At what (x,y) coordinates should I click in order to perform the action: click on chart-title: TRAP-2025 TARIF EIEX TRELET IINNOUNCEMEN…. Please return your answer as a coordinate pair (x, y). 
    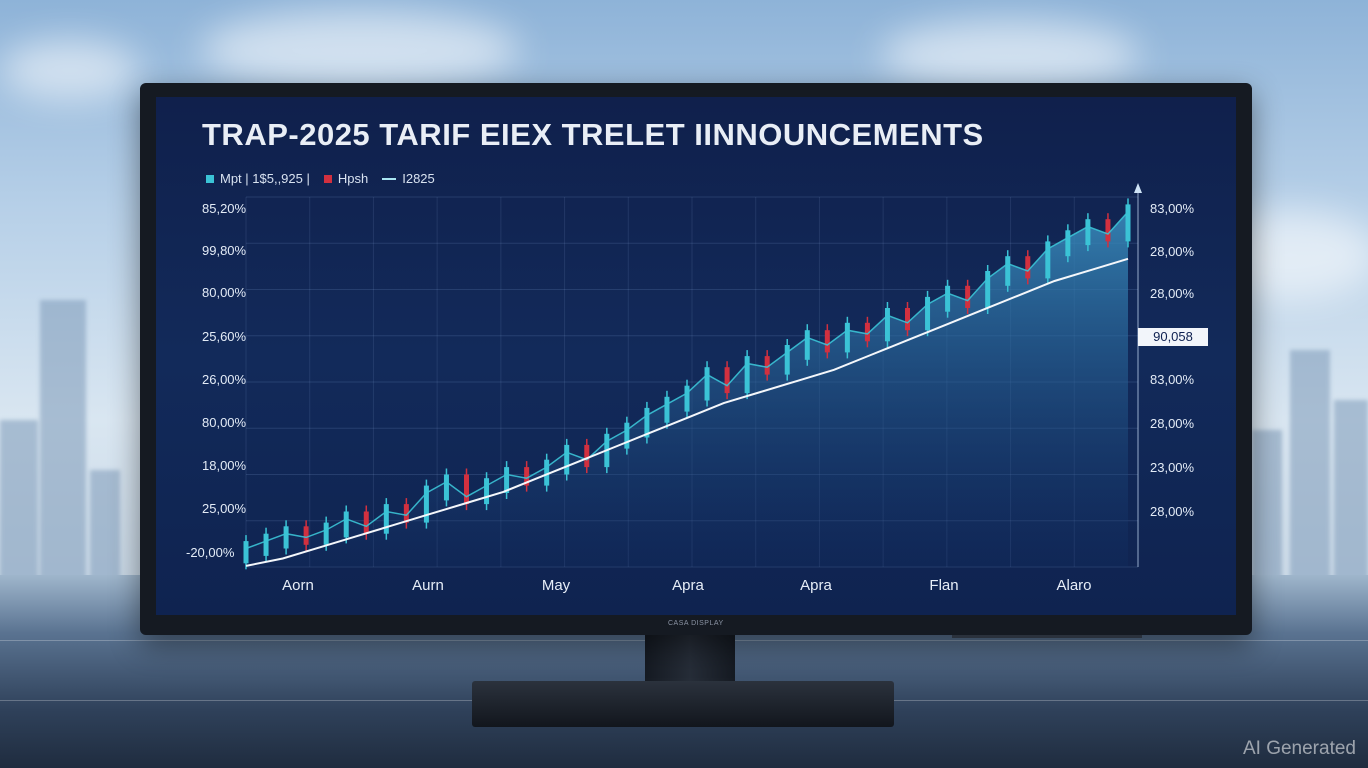
    Looking at the image, I should click on (593, 134).